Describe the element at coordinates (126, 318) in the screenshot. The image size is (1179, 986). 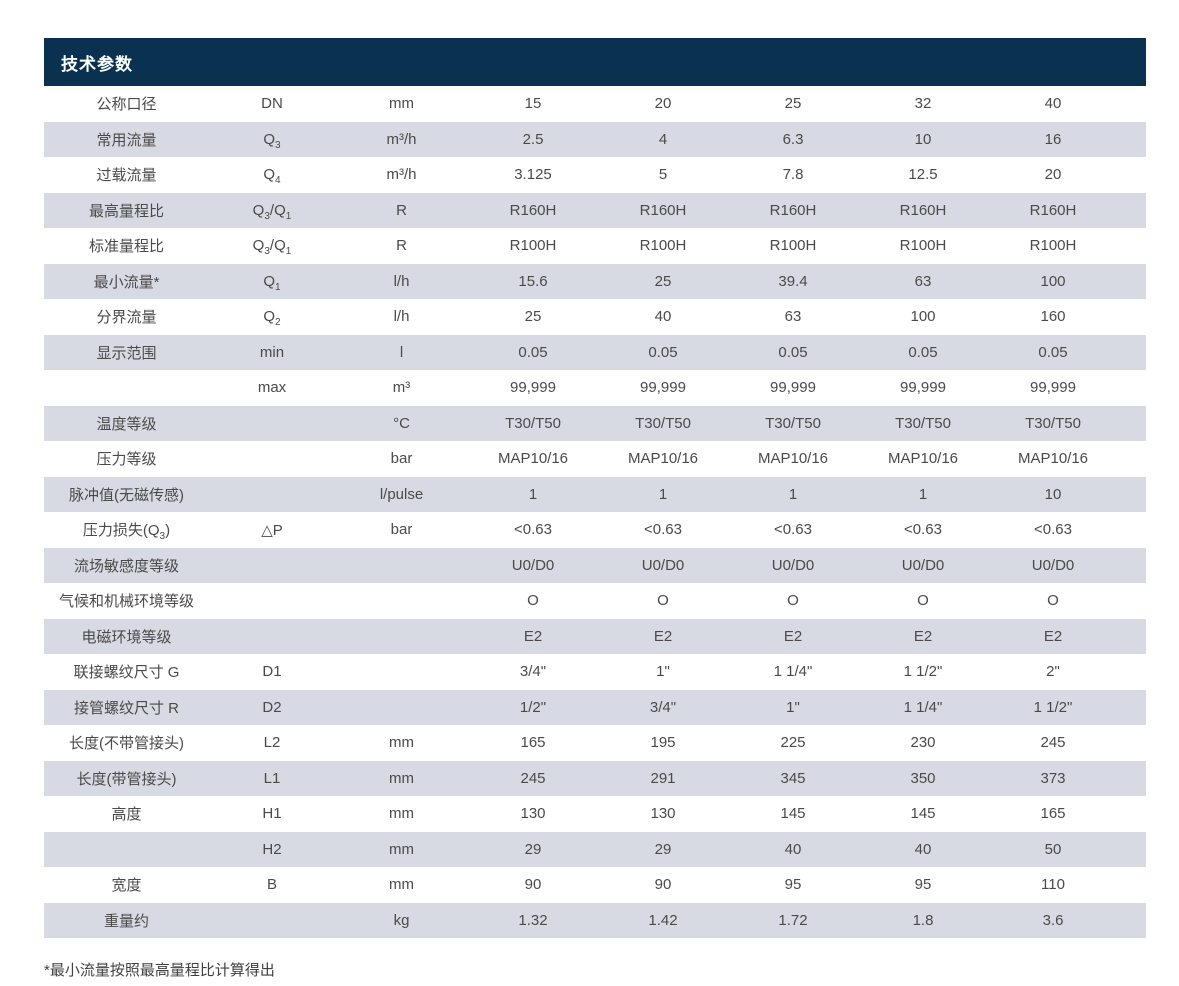
I see `param-label: 分界流量` at that location.